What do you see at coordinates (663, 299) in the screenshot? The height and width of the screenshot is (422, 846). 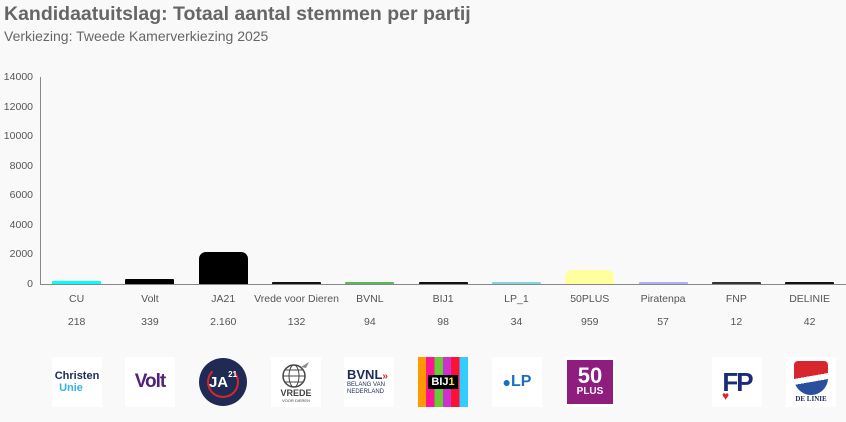 I see `x-tick-label: Piratenpa` at bounding box center [663, 299].